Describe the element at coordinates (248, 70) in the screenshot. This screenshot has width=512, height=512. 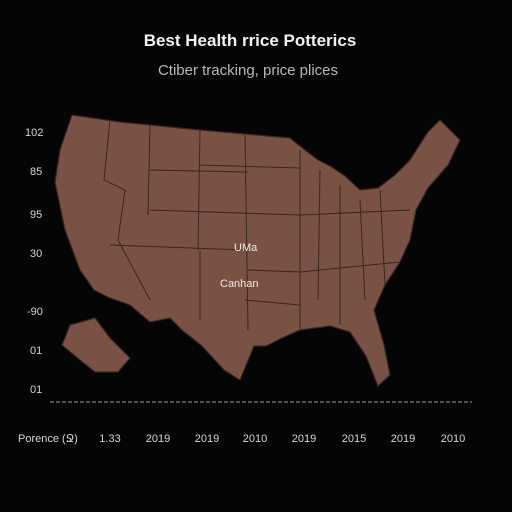
I see `subtitle: Ctiber tracking, price plices` at that location.